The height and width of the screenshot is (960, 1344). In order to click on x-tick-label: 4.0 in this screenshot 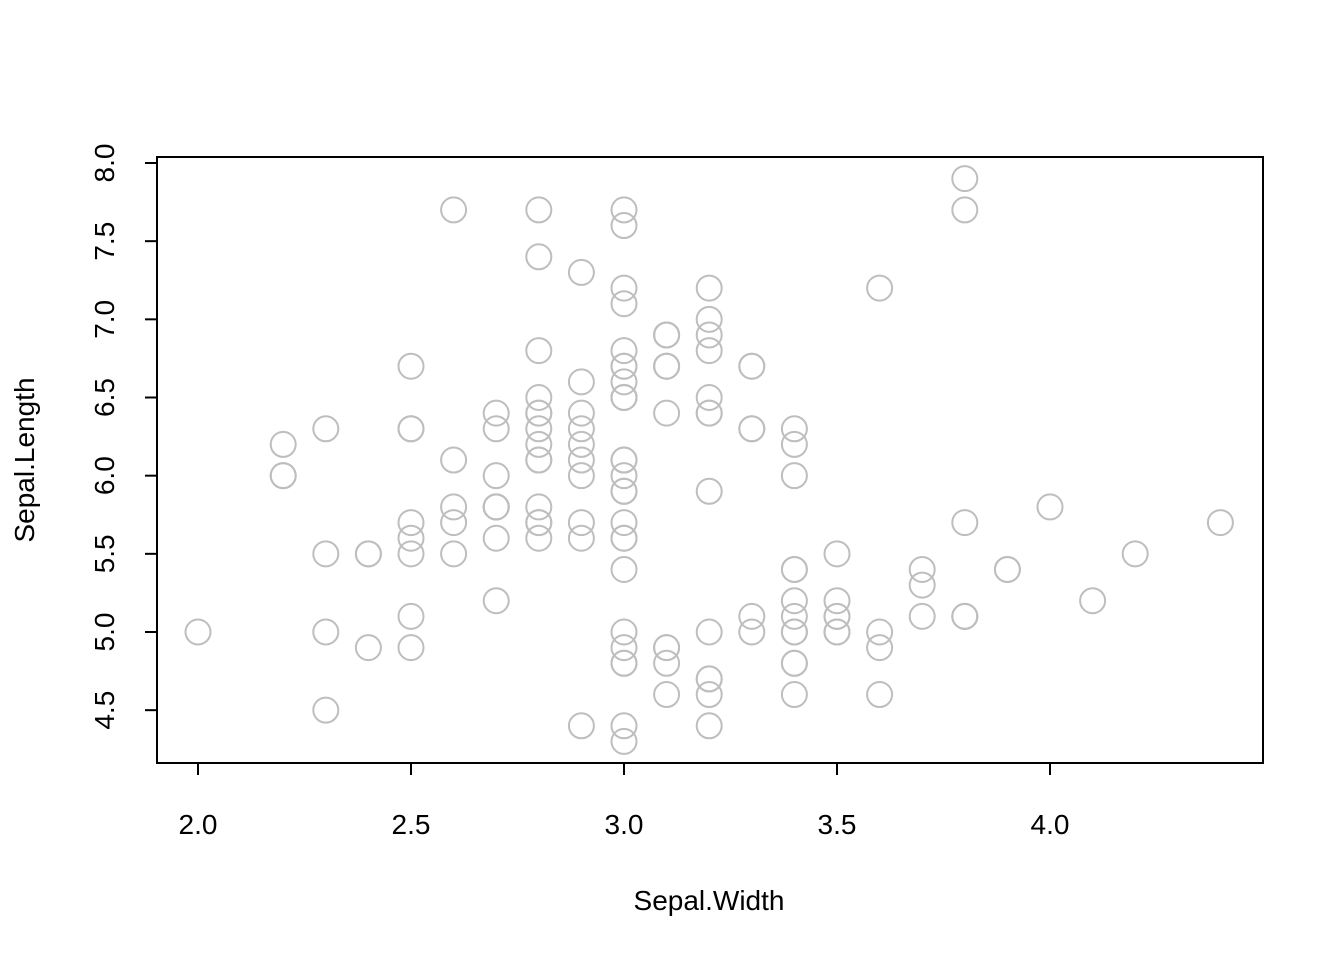, I will do `click(1050, 824)`.